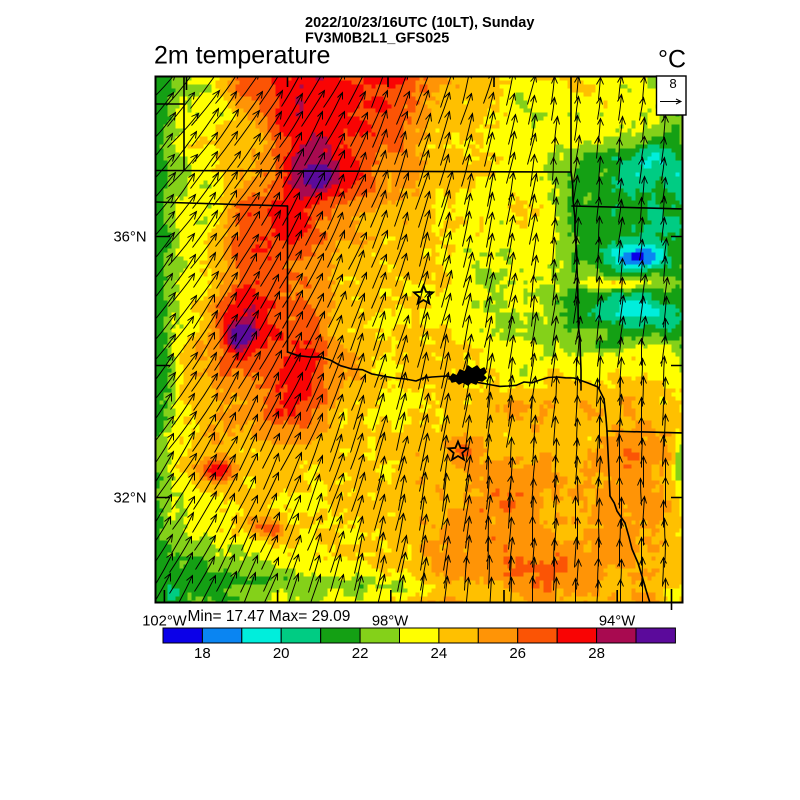 Image resolution: width=800 pixels, height=800 pixels. Describe the element at coordinates (242, 56) in the screenshot. I see `svg-text: 2m temperature` at that location.